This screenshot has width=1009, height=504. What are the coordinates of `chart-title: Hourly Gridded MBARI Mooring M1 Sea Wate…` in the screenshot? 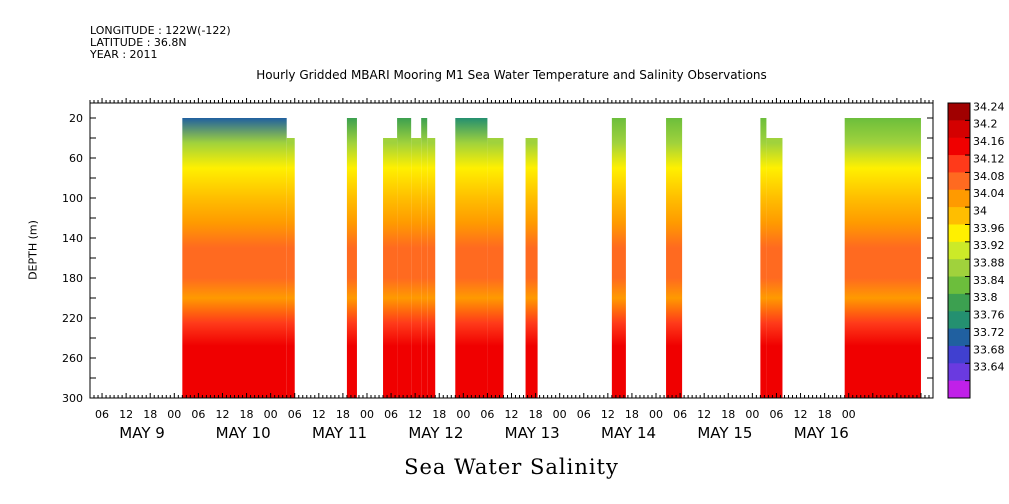 It's located at (511, 75).